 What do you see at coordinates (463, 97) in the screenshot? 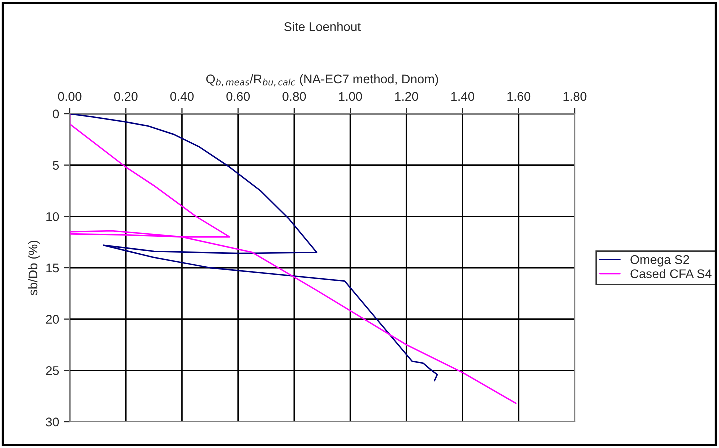
I see `x-tick-label: 1.40` at bounding box center [463, 97].